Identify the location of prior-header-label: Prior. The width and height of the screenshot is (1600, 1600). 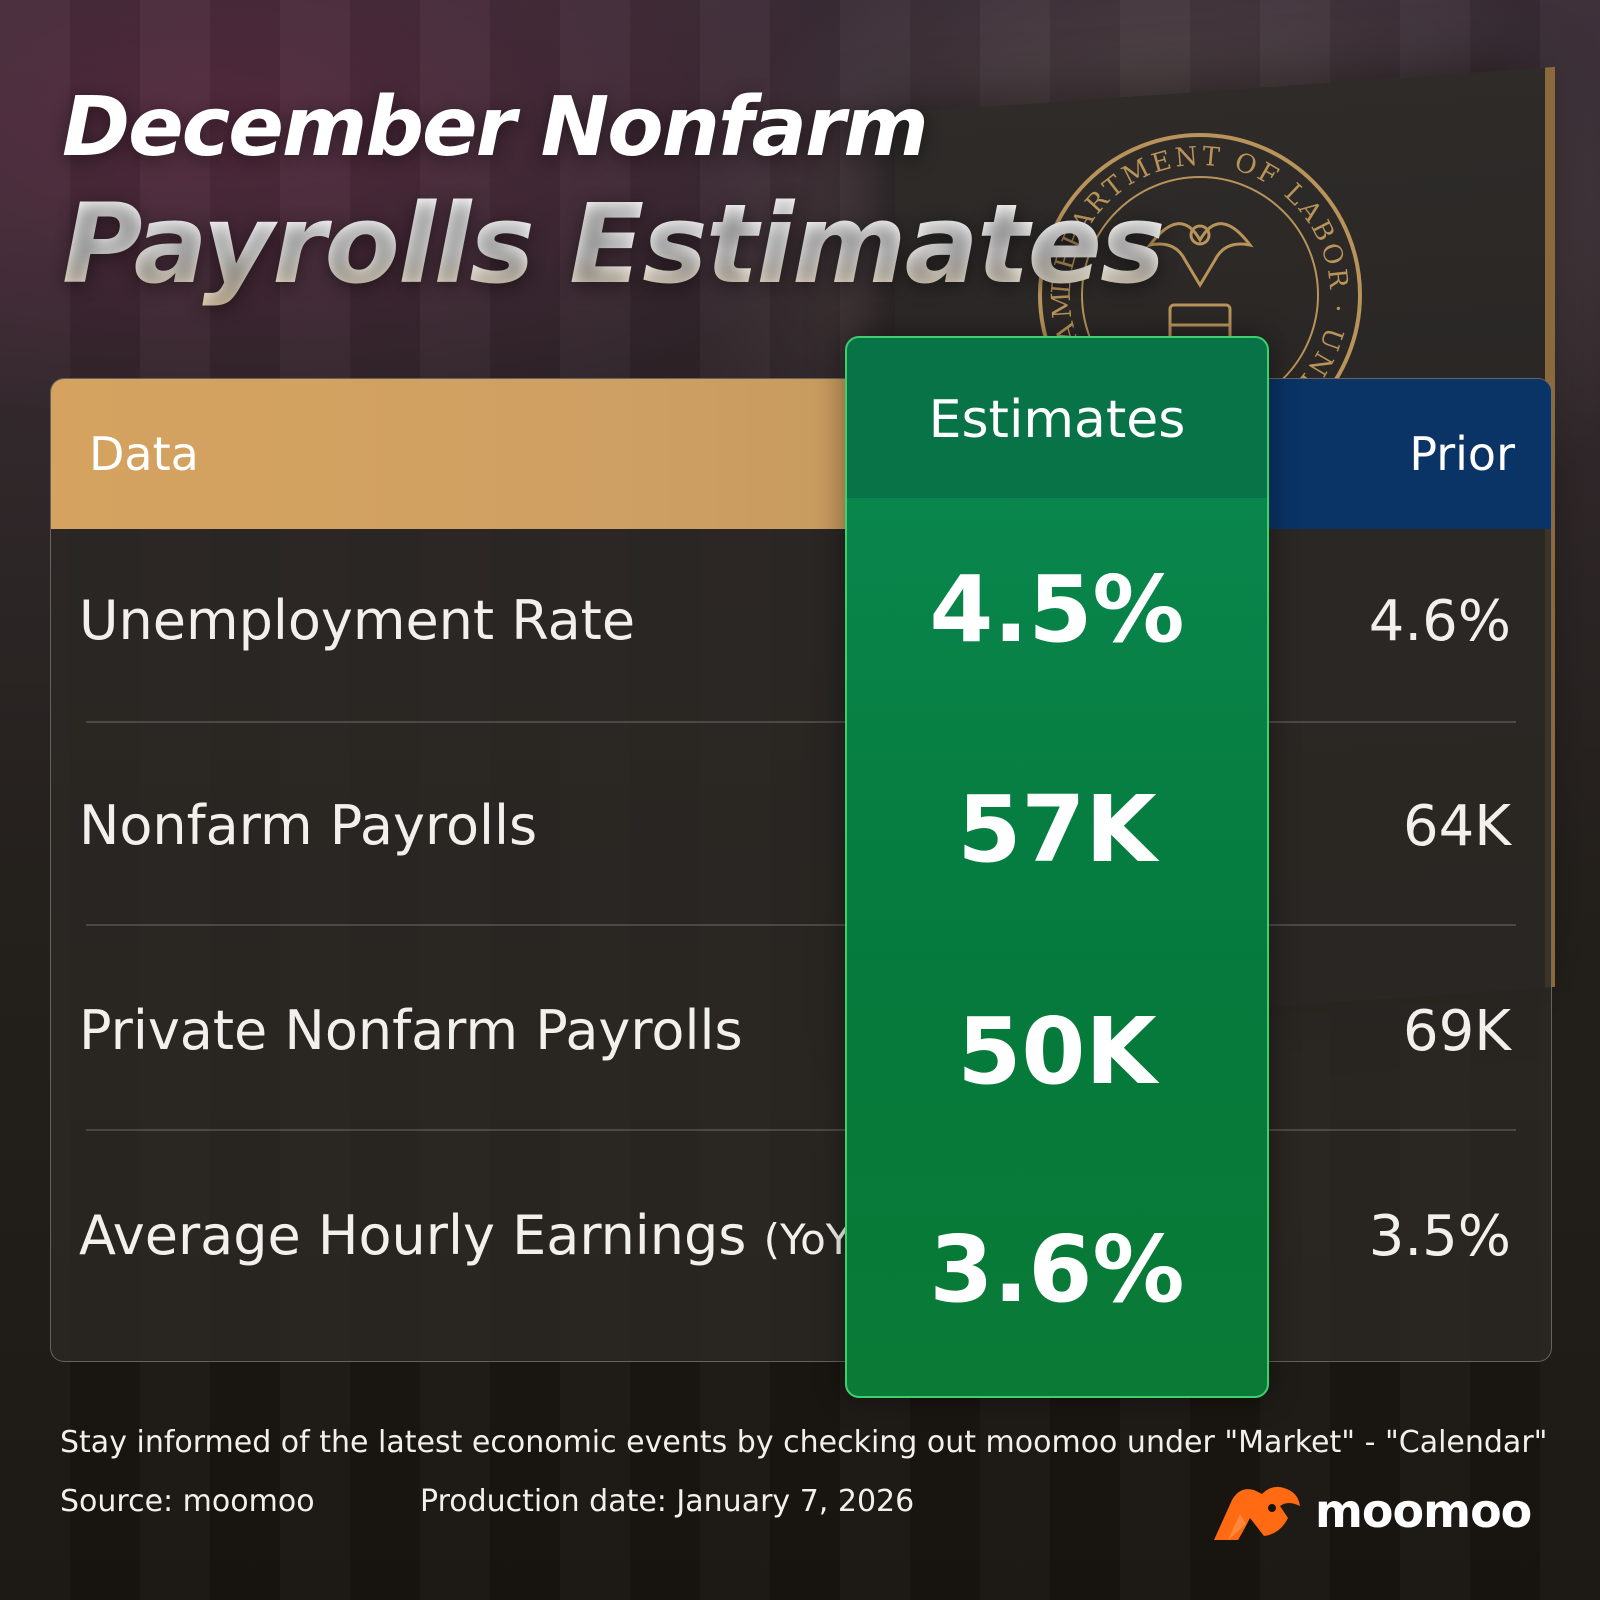
(1462, 454).